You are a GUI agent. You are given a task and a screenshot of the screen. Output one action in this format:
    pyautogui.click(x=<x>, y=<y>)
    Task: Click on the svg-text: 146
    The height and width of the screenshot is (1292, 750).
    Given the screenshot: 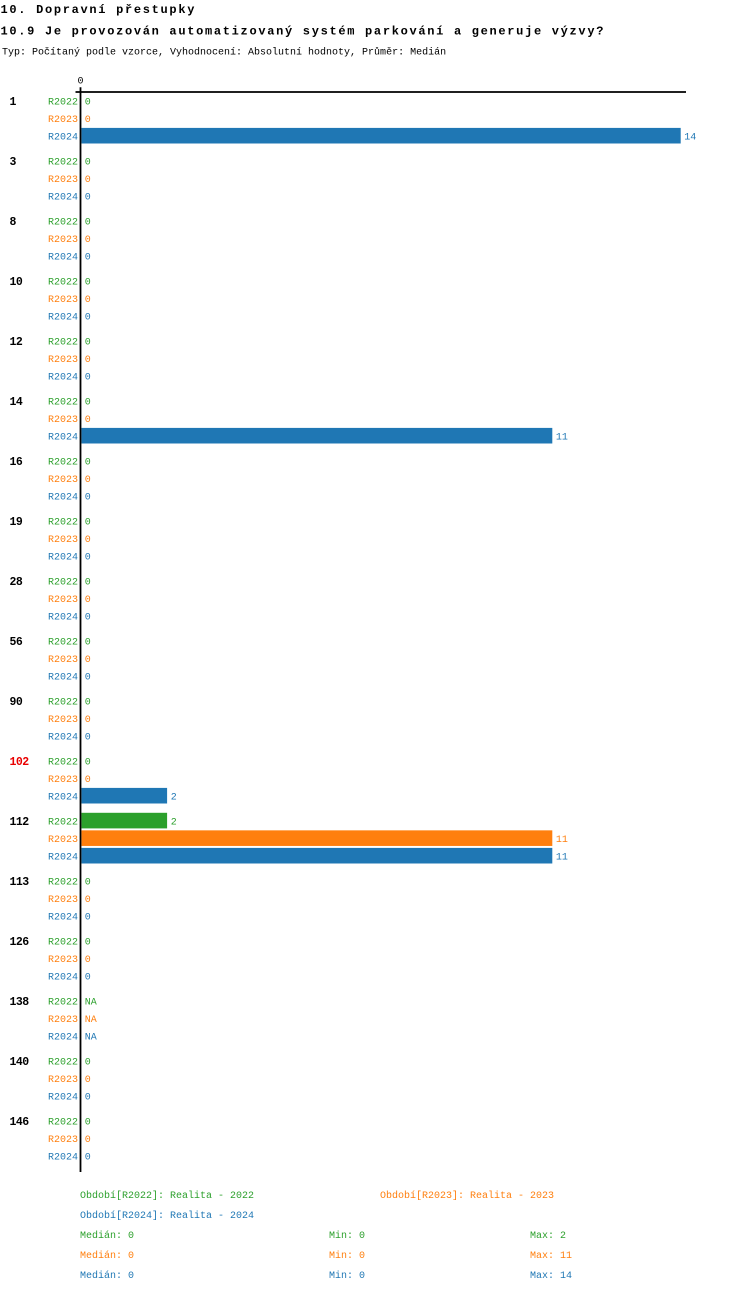 What is the action you would take?
    pyautogui.click(x=20, y=1122)
    